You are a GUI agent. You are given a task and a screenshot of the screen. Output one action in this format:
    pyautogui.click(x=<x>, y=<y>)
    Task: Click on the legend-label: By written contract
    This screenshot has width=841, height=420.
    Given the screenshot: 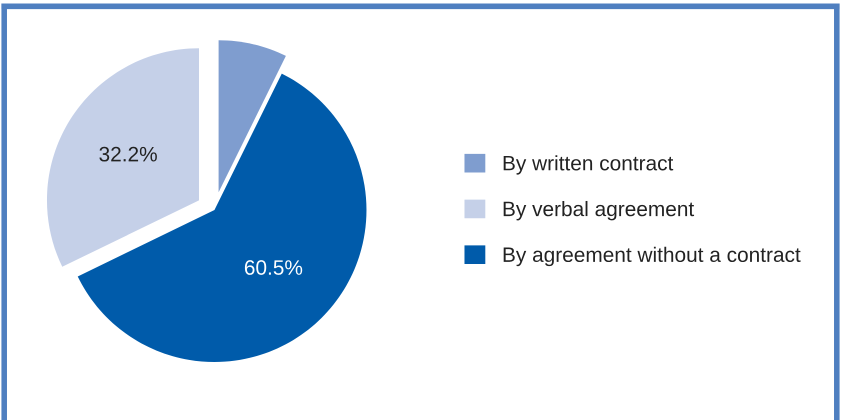 What is the action you would take?
    pyautogui.click(x=589, y=165)
    